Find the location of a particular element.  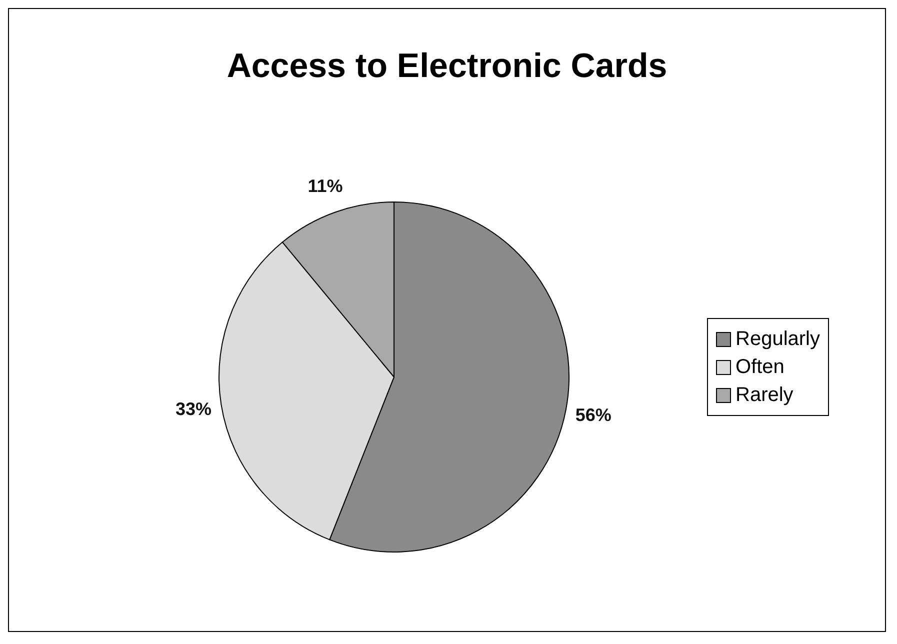

data-label: 56% is located at coordinates (593, 415).